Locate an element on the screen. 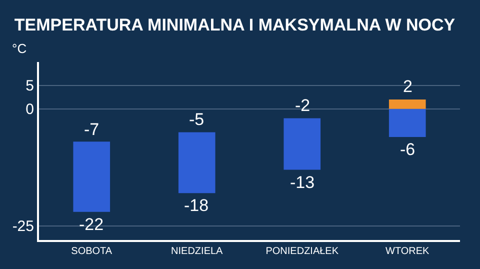 This screenshot has width=480, height=269. y-tick-label: 0 is located at coordinates (30, 109).